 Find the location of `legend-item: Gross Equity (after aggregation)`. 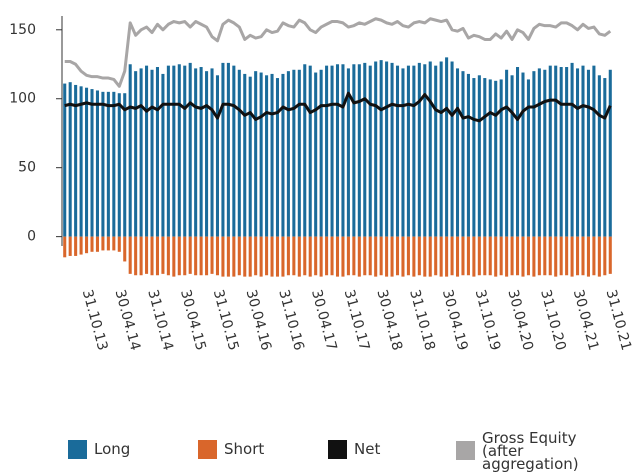

legend-item: Gross Equity (after aggregation) is located at coordinates (531, 451).